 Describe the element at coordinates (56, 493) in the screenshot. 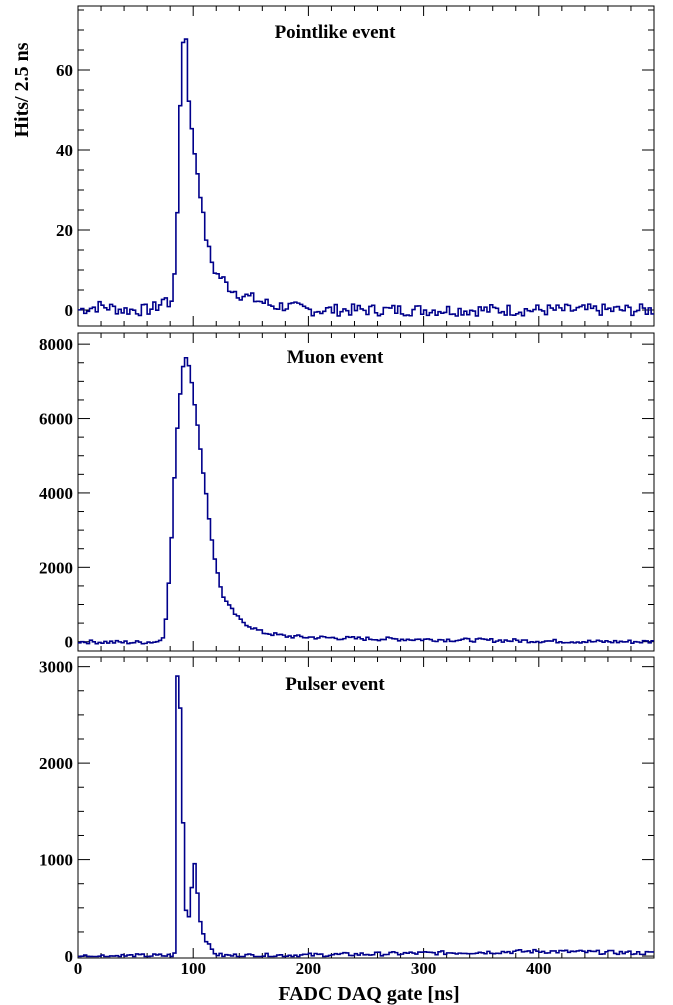

I see `y-tick-label: 4000` at that location.